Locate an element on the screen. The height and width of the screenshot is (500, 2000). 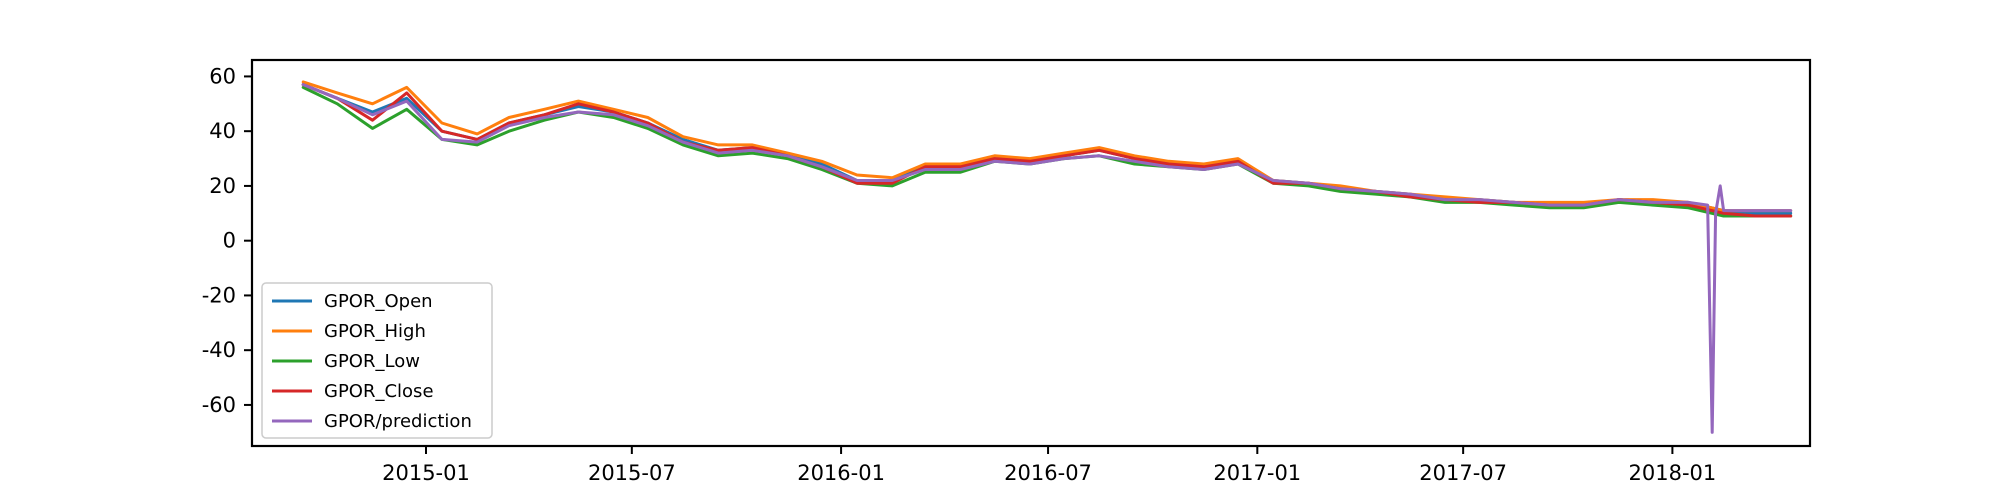
y-tick-label: 20 is located at coordinates (222, 186).